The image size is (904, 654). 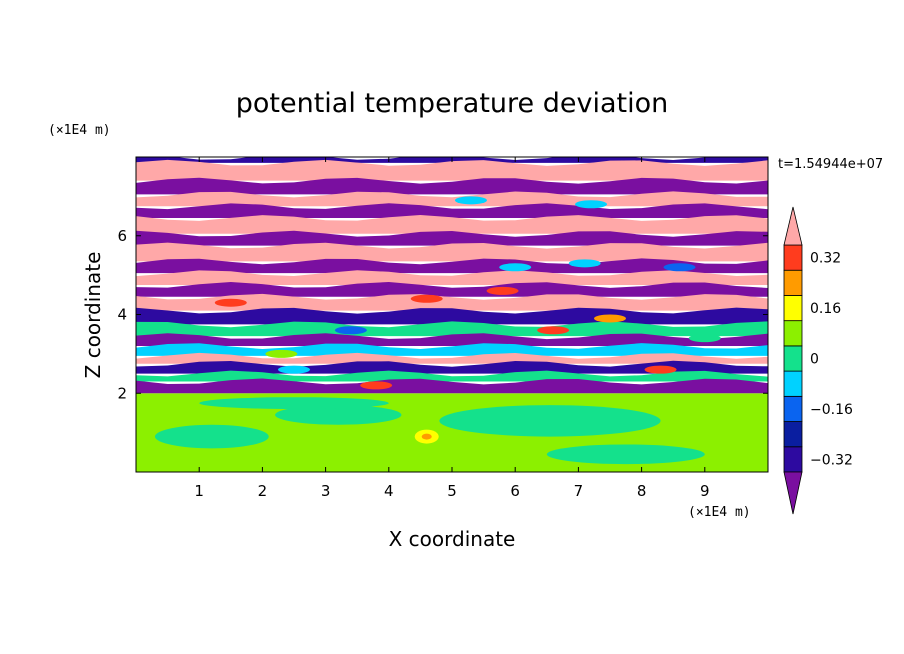 What do you see at coordinates (825, 259) in the screenshot?
I see `colorbar-tick-label: 0.32` at bounding box center [825, 259].